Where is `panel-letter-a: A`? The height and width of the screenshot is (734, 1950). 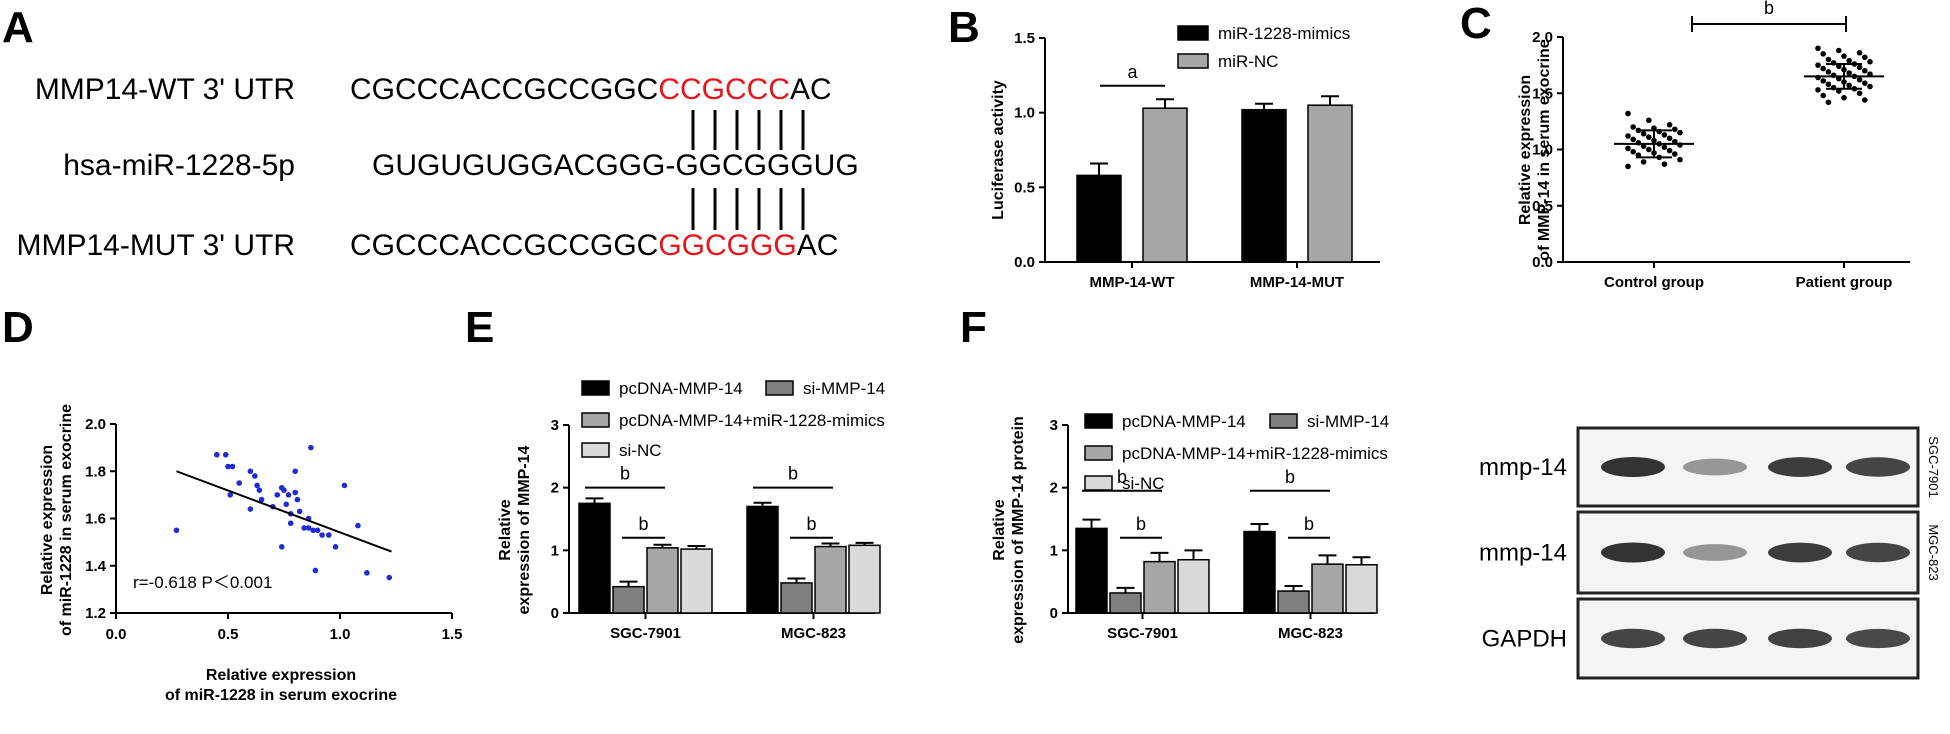
panel-letter-a: A is located at coordinates (18, 27).